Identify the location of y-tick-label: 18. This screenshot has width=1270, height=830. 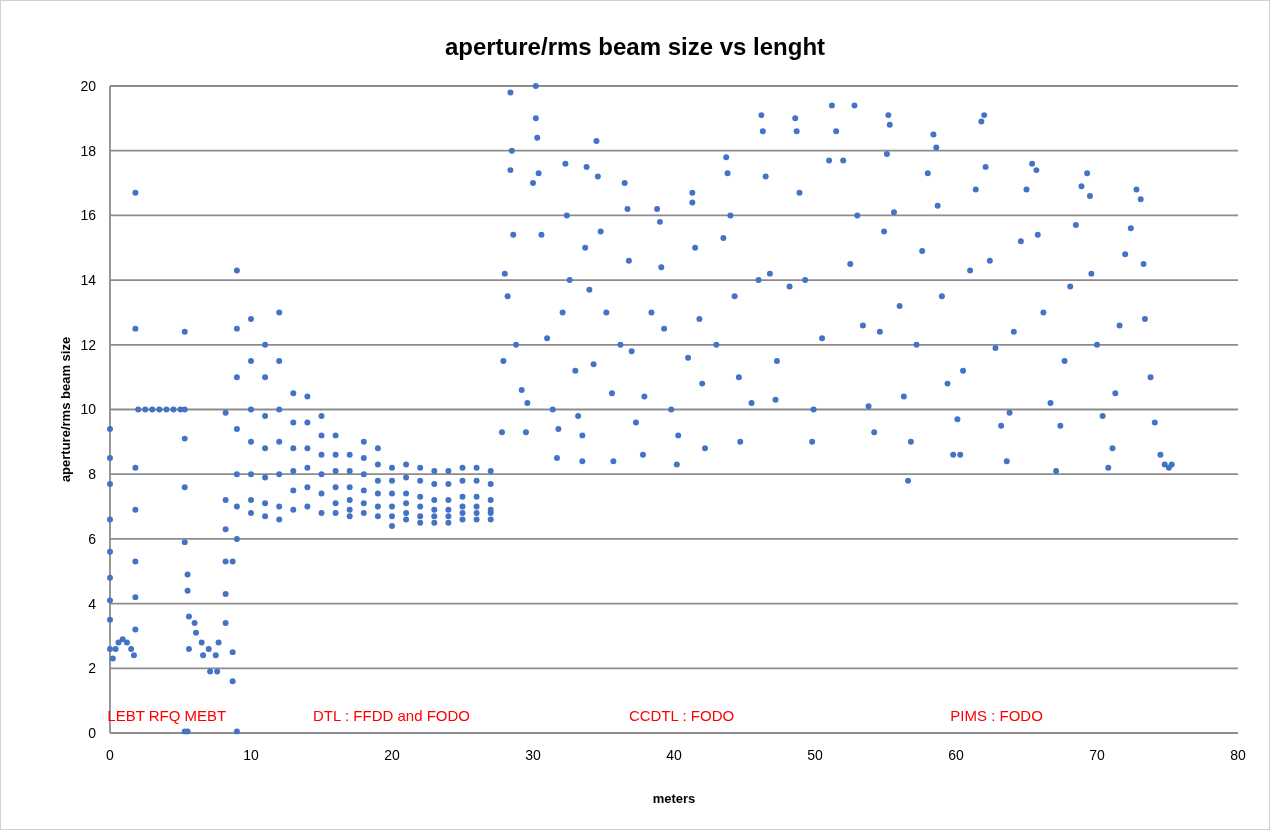
(88, 150).